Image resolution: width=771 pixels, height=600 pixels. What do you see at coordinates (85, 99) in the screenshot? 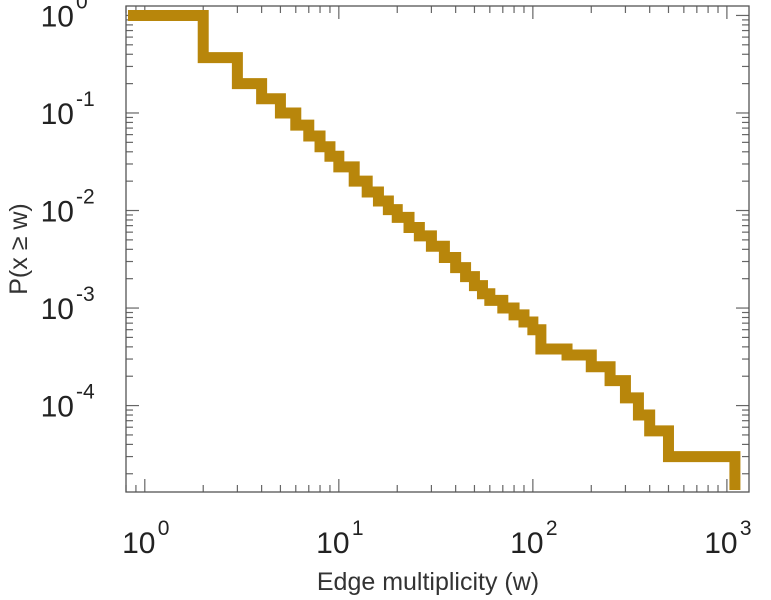
I see `y-tick-exponent: -1` at bounding box center [85, 99].